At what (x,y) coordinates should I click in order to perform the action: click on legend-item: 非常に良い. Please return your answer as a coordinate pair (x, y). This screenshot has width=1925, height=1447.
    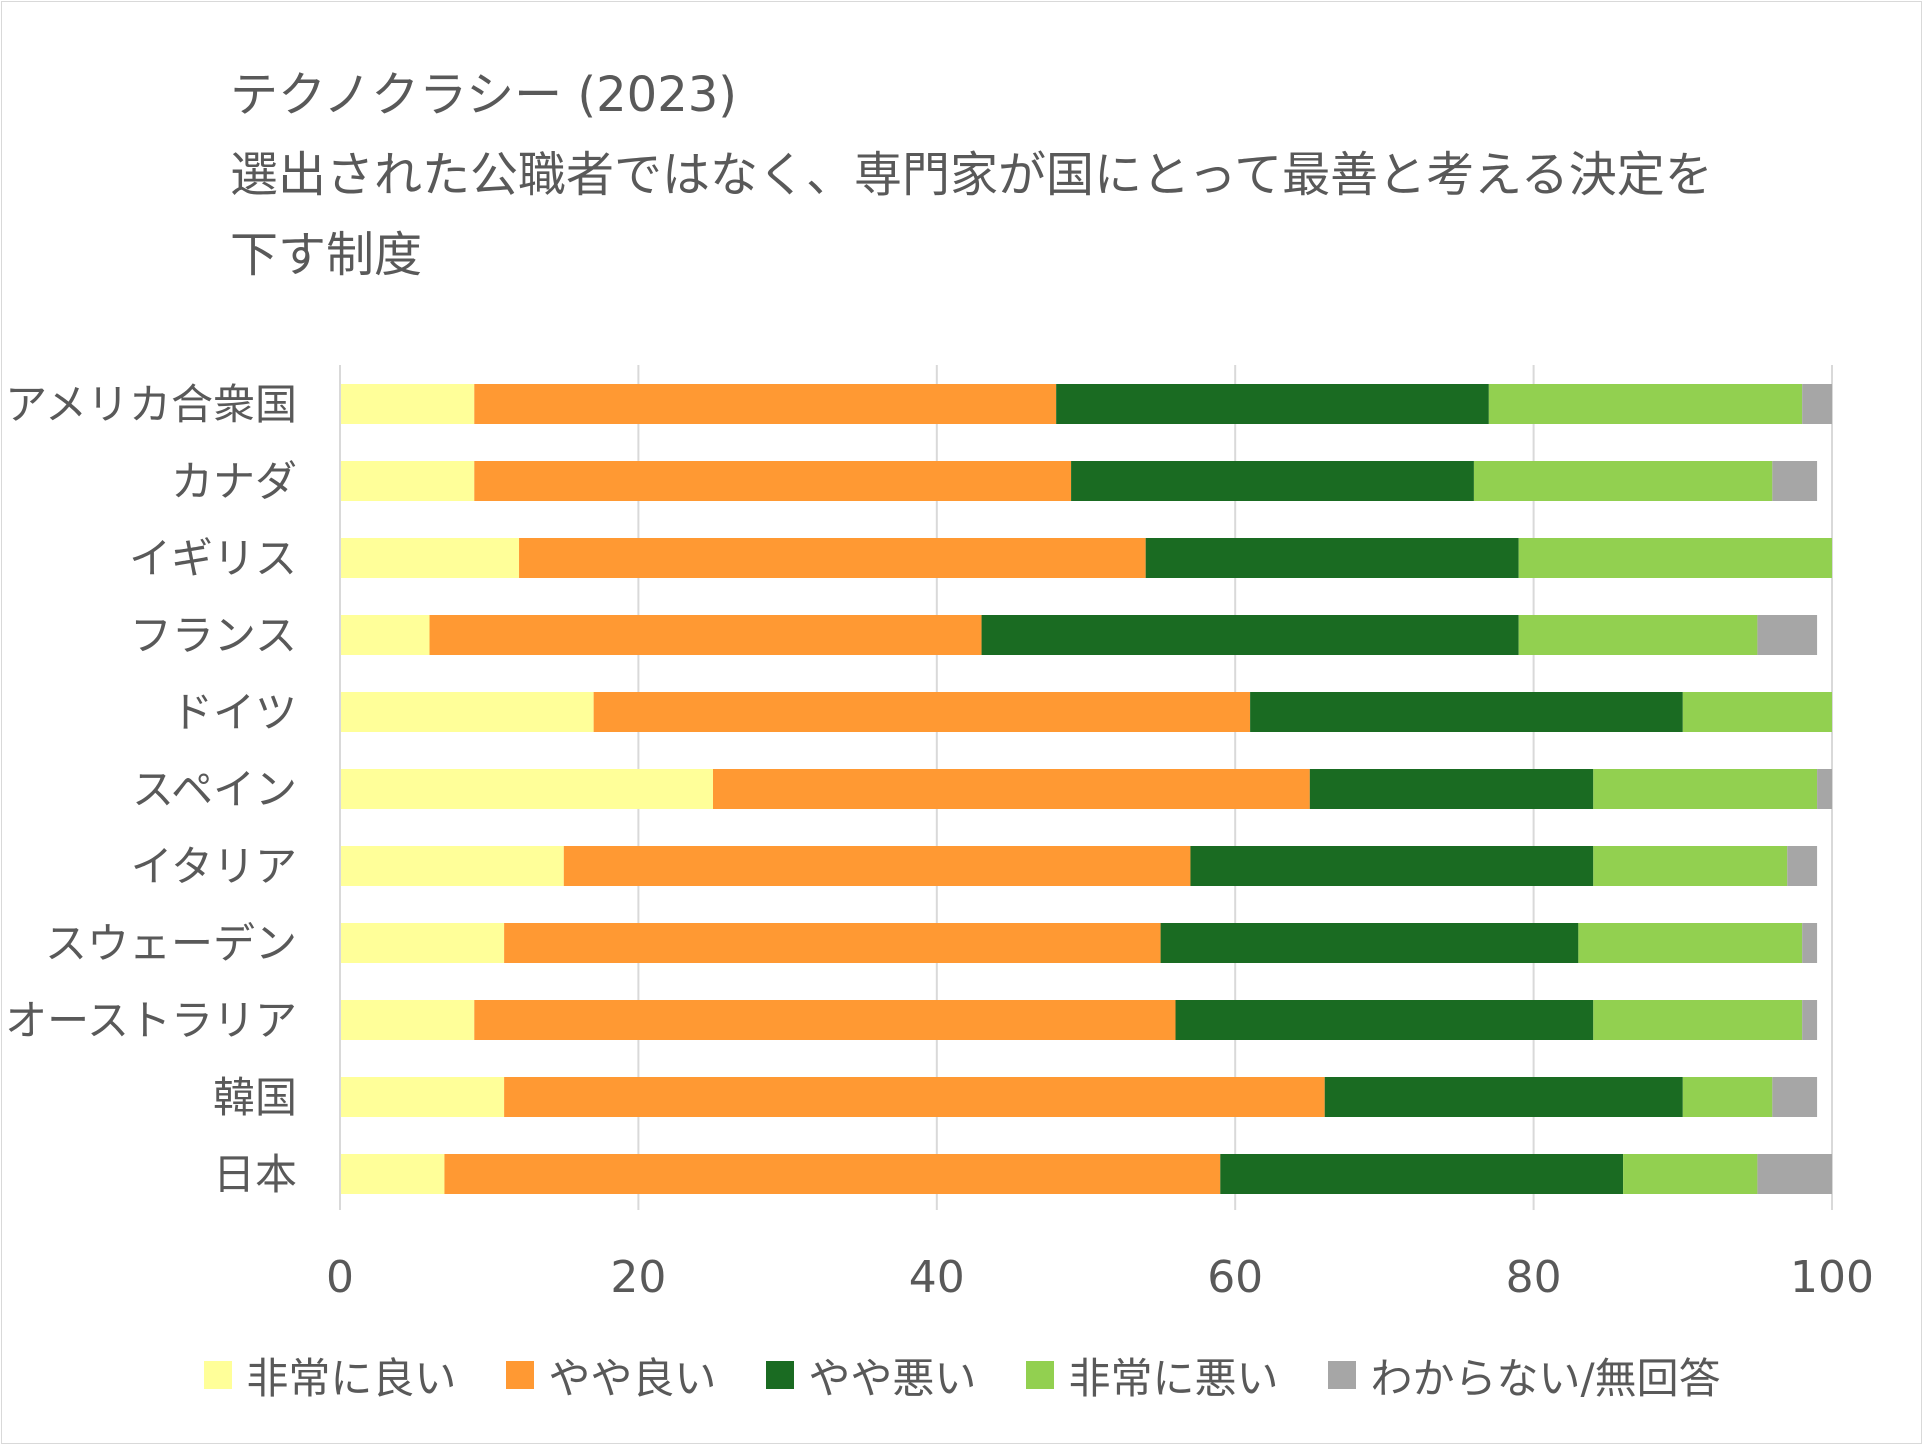
    Looking at the image, I should click on (330, 1375).